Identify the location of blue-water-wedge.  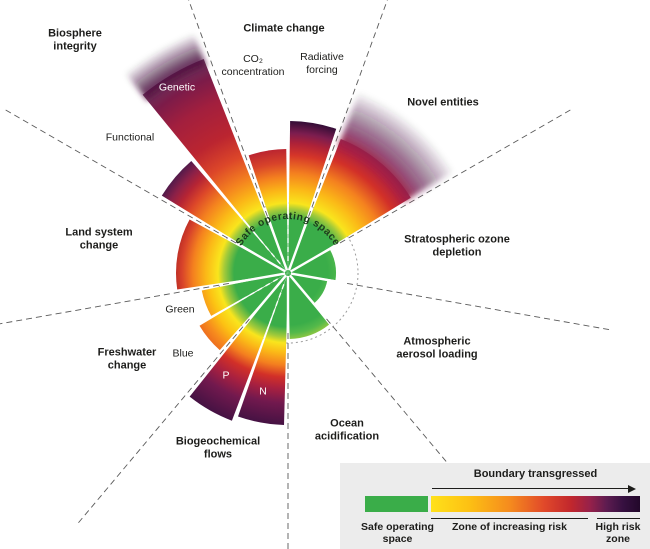
(243, 312).